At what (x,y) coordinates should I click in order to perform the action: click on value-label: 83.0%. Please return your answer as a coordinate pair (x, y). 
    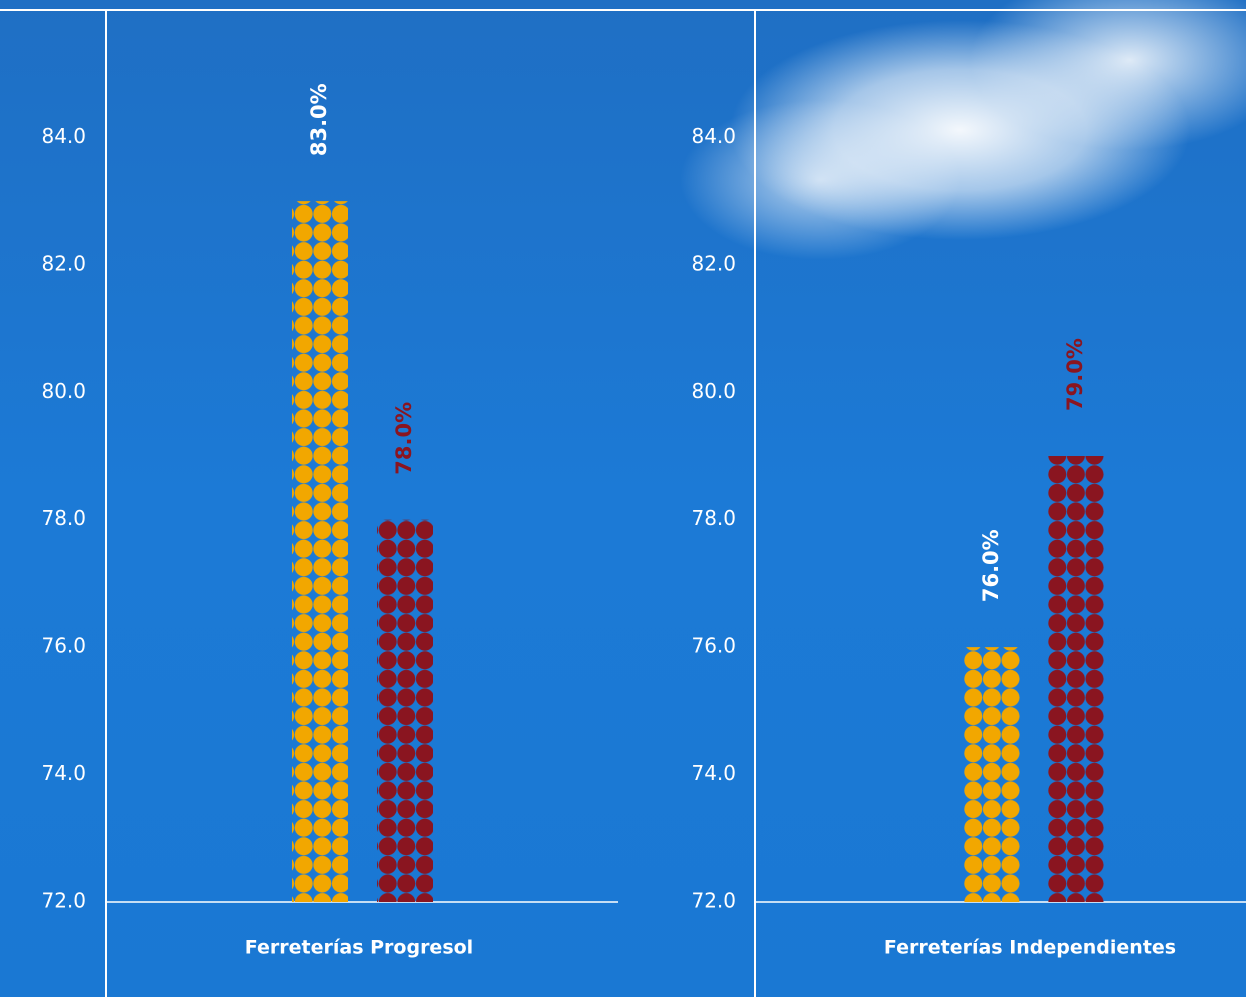
    Looking at the image, I should click on (319, 119).